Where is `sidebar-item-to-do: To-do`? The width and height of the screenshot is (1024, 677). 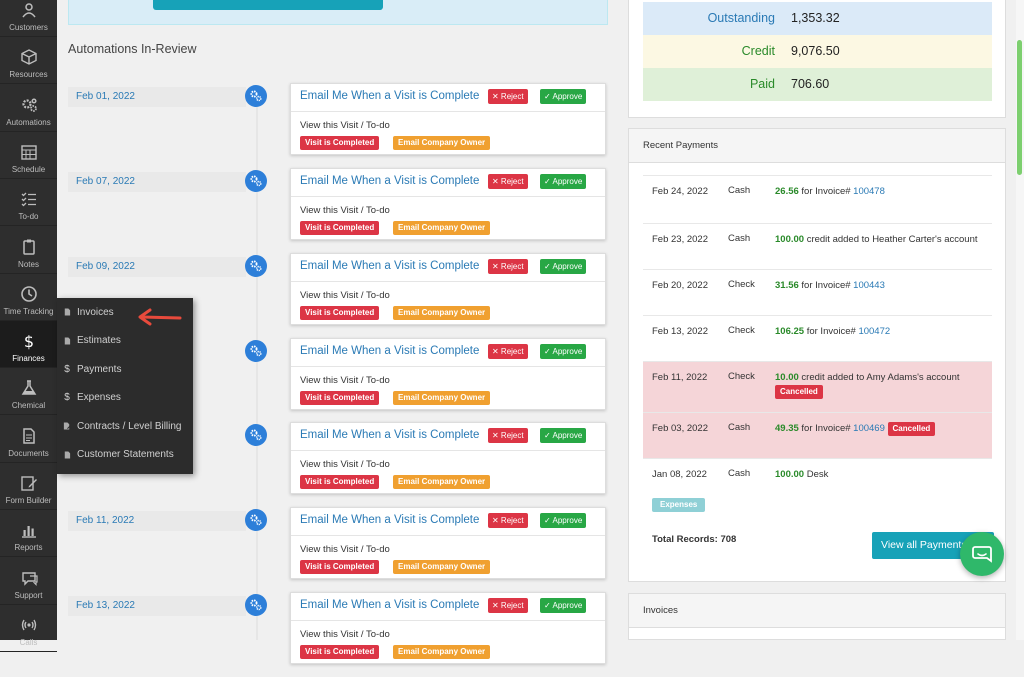 sidebar-item-to-do: To-do is located at coordinates (28, 203).